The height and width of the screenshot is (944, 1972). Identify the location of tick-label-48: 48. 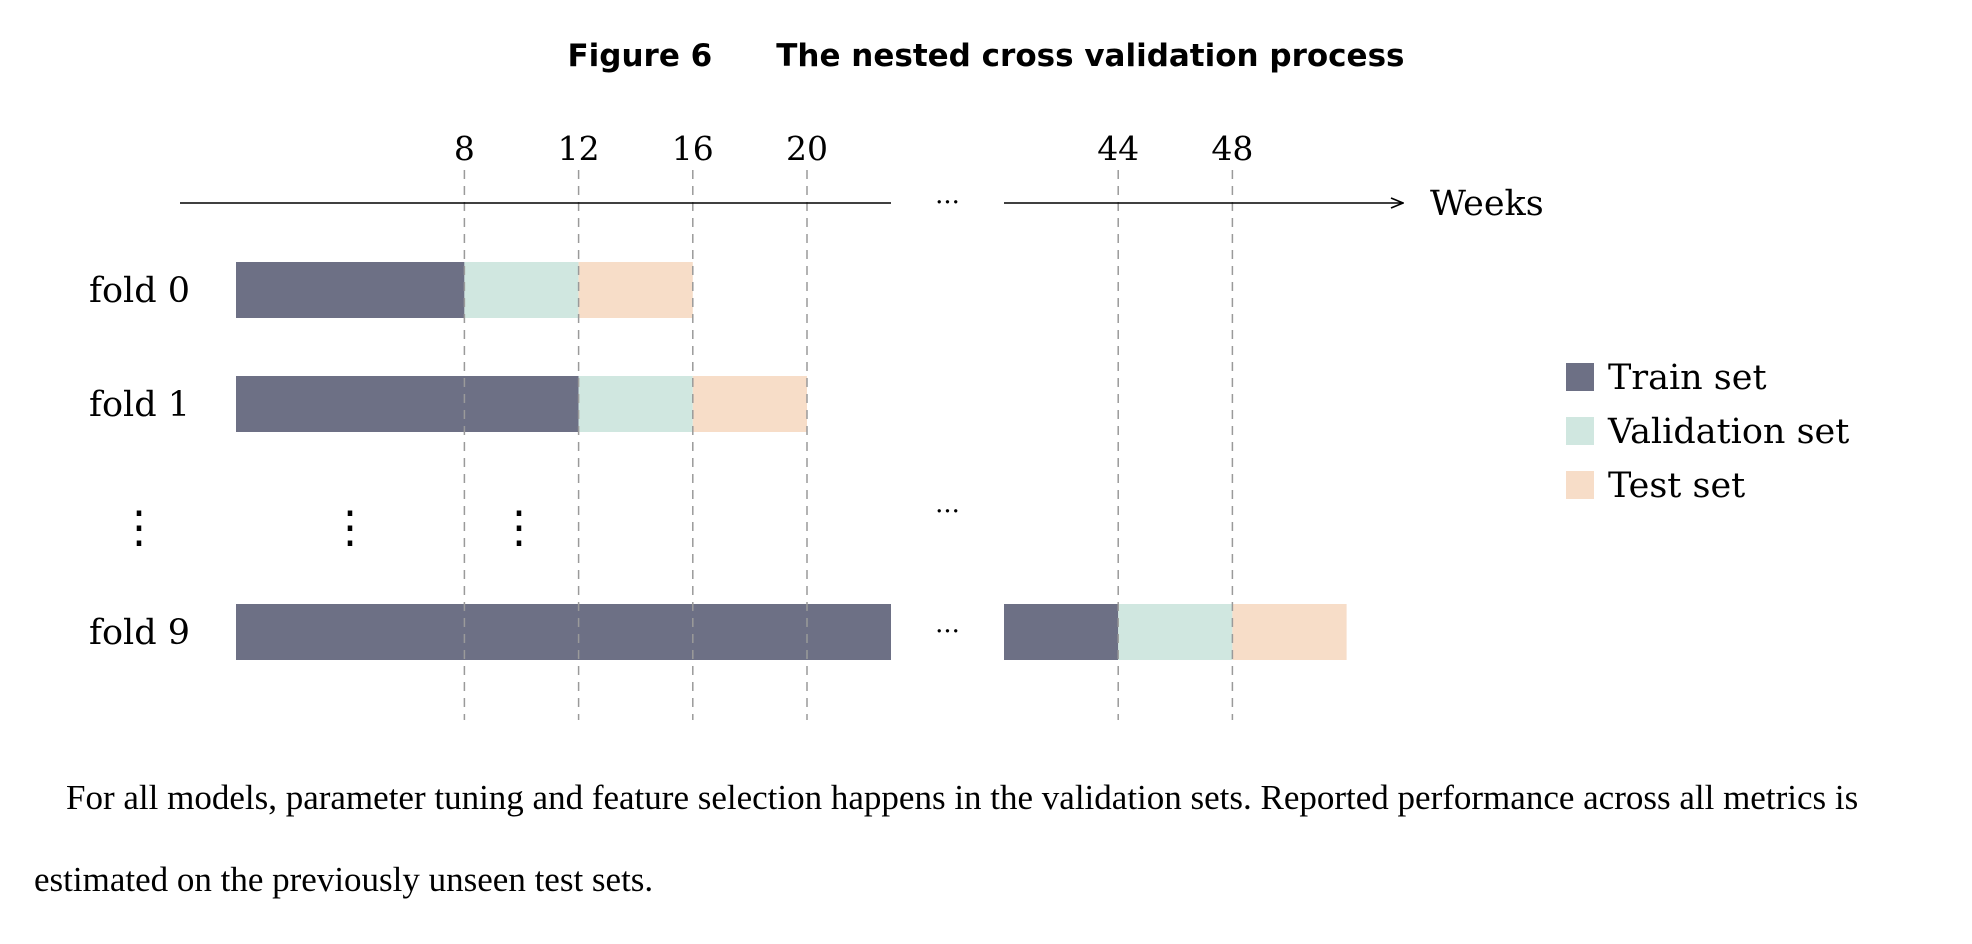
(1232, 148).